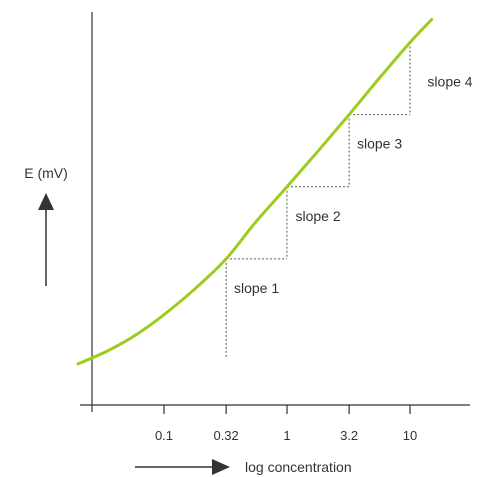 The width and height of the screenshot is (480, 477). I want to click on slope-label-4: slope 4, so click(449, 81).